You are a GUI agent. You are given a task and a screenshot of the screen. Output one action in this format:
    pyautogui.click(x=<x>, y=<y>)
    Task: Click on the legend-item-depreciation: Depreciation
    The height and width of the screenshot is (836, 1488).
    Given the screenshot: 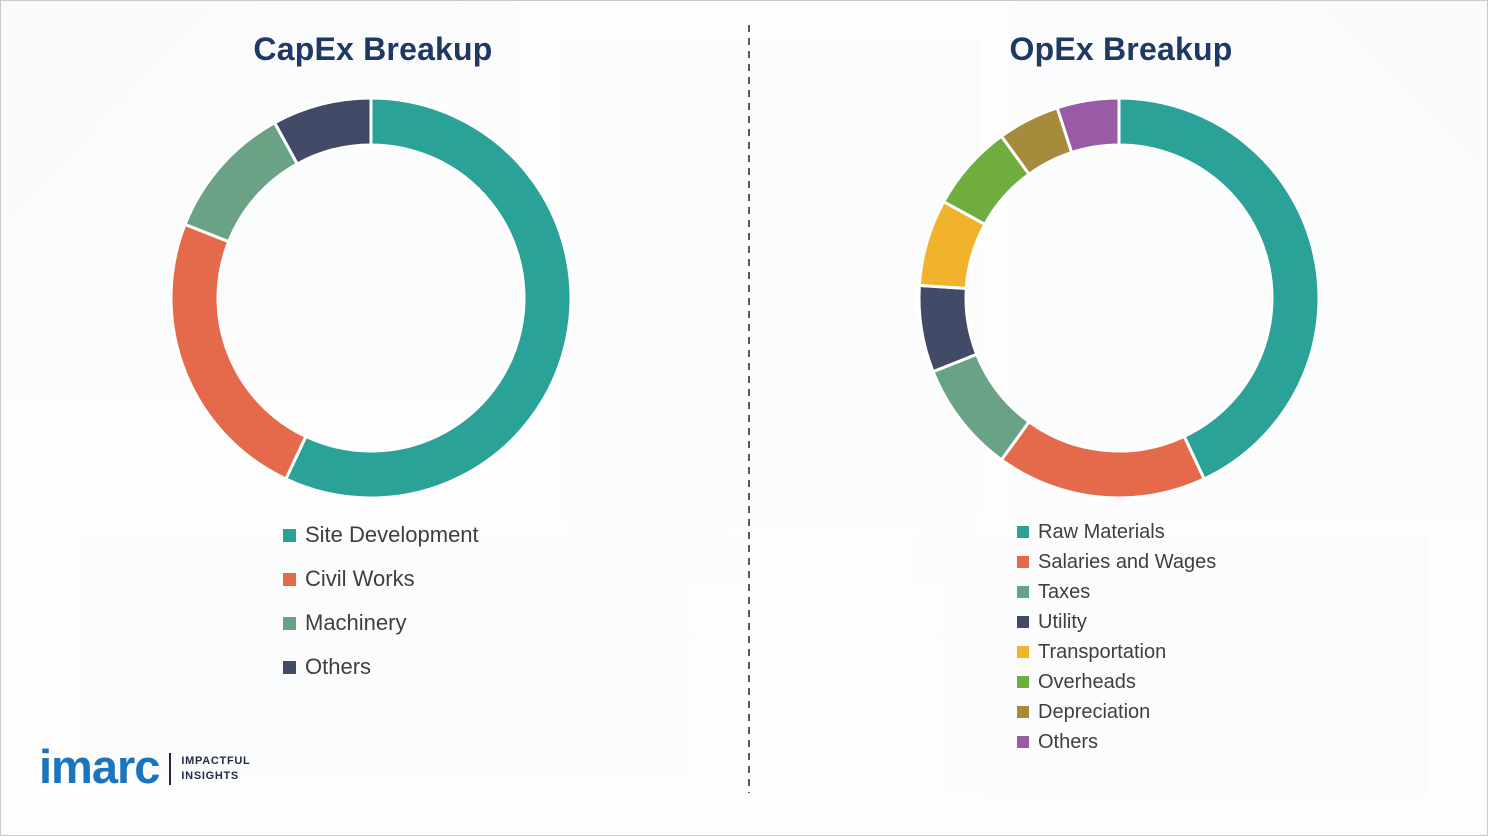 What is the action you would take?
    pyautogui.click(x=1116, y=712)
    